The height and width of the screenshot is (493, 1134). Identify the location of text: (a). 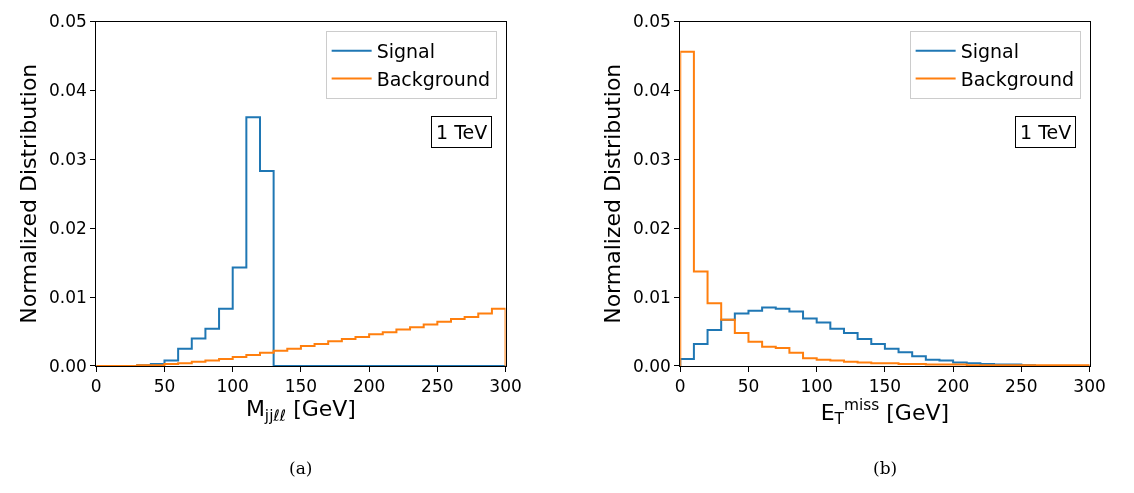
(301, 468).